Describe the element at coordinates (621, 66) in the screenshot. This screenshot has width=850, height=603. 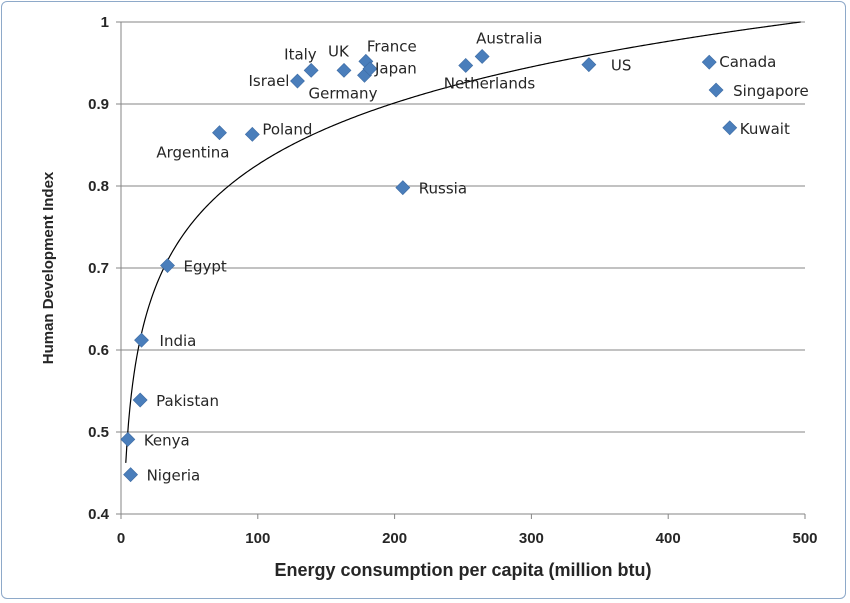
I see `point-label: US` at that location.